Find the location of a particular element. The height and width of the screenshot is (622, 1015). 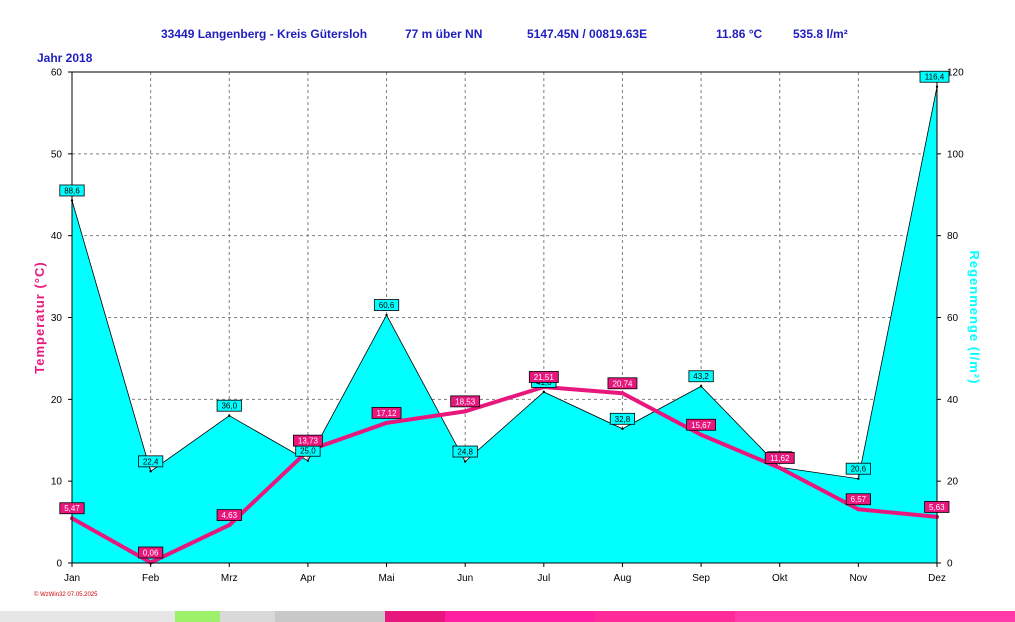

x-tick-label: Mrz is located at coordinates (229, 578).